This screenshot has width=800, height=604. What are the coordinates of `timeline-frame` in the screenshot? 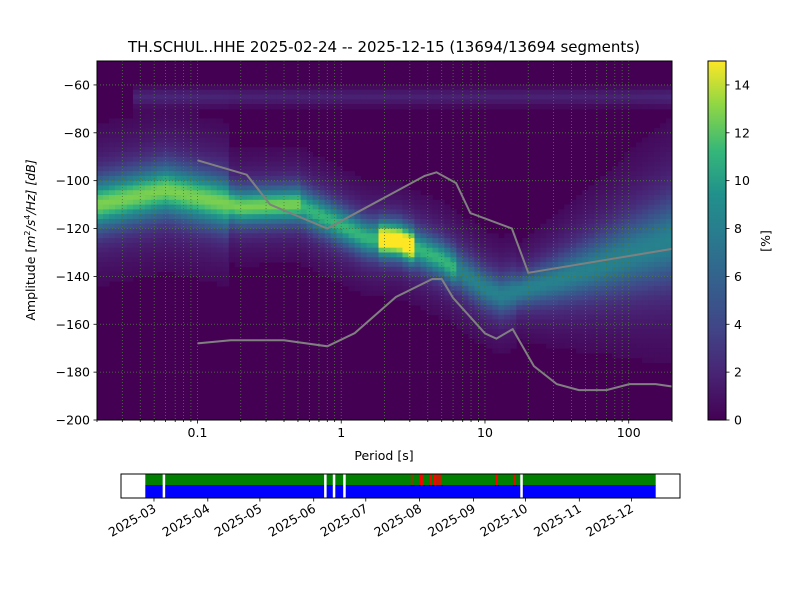 It's located at (400, 486).